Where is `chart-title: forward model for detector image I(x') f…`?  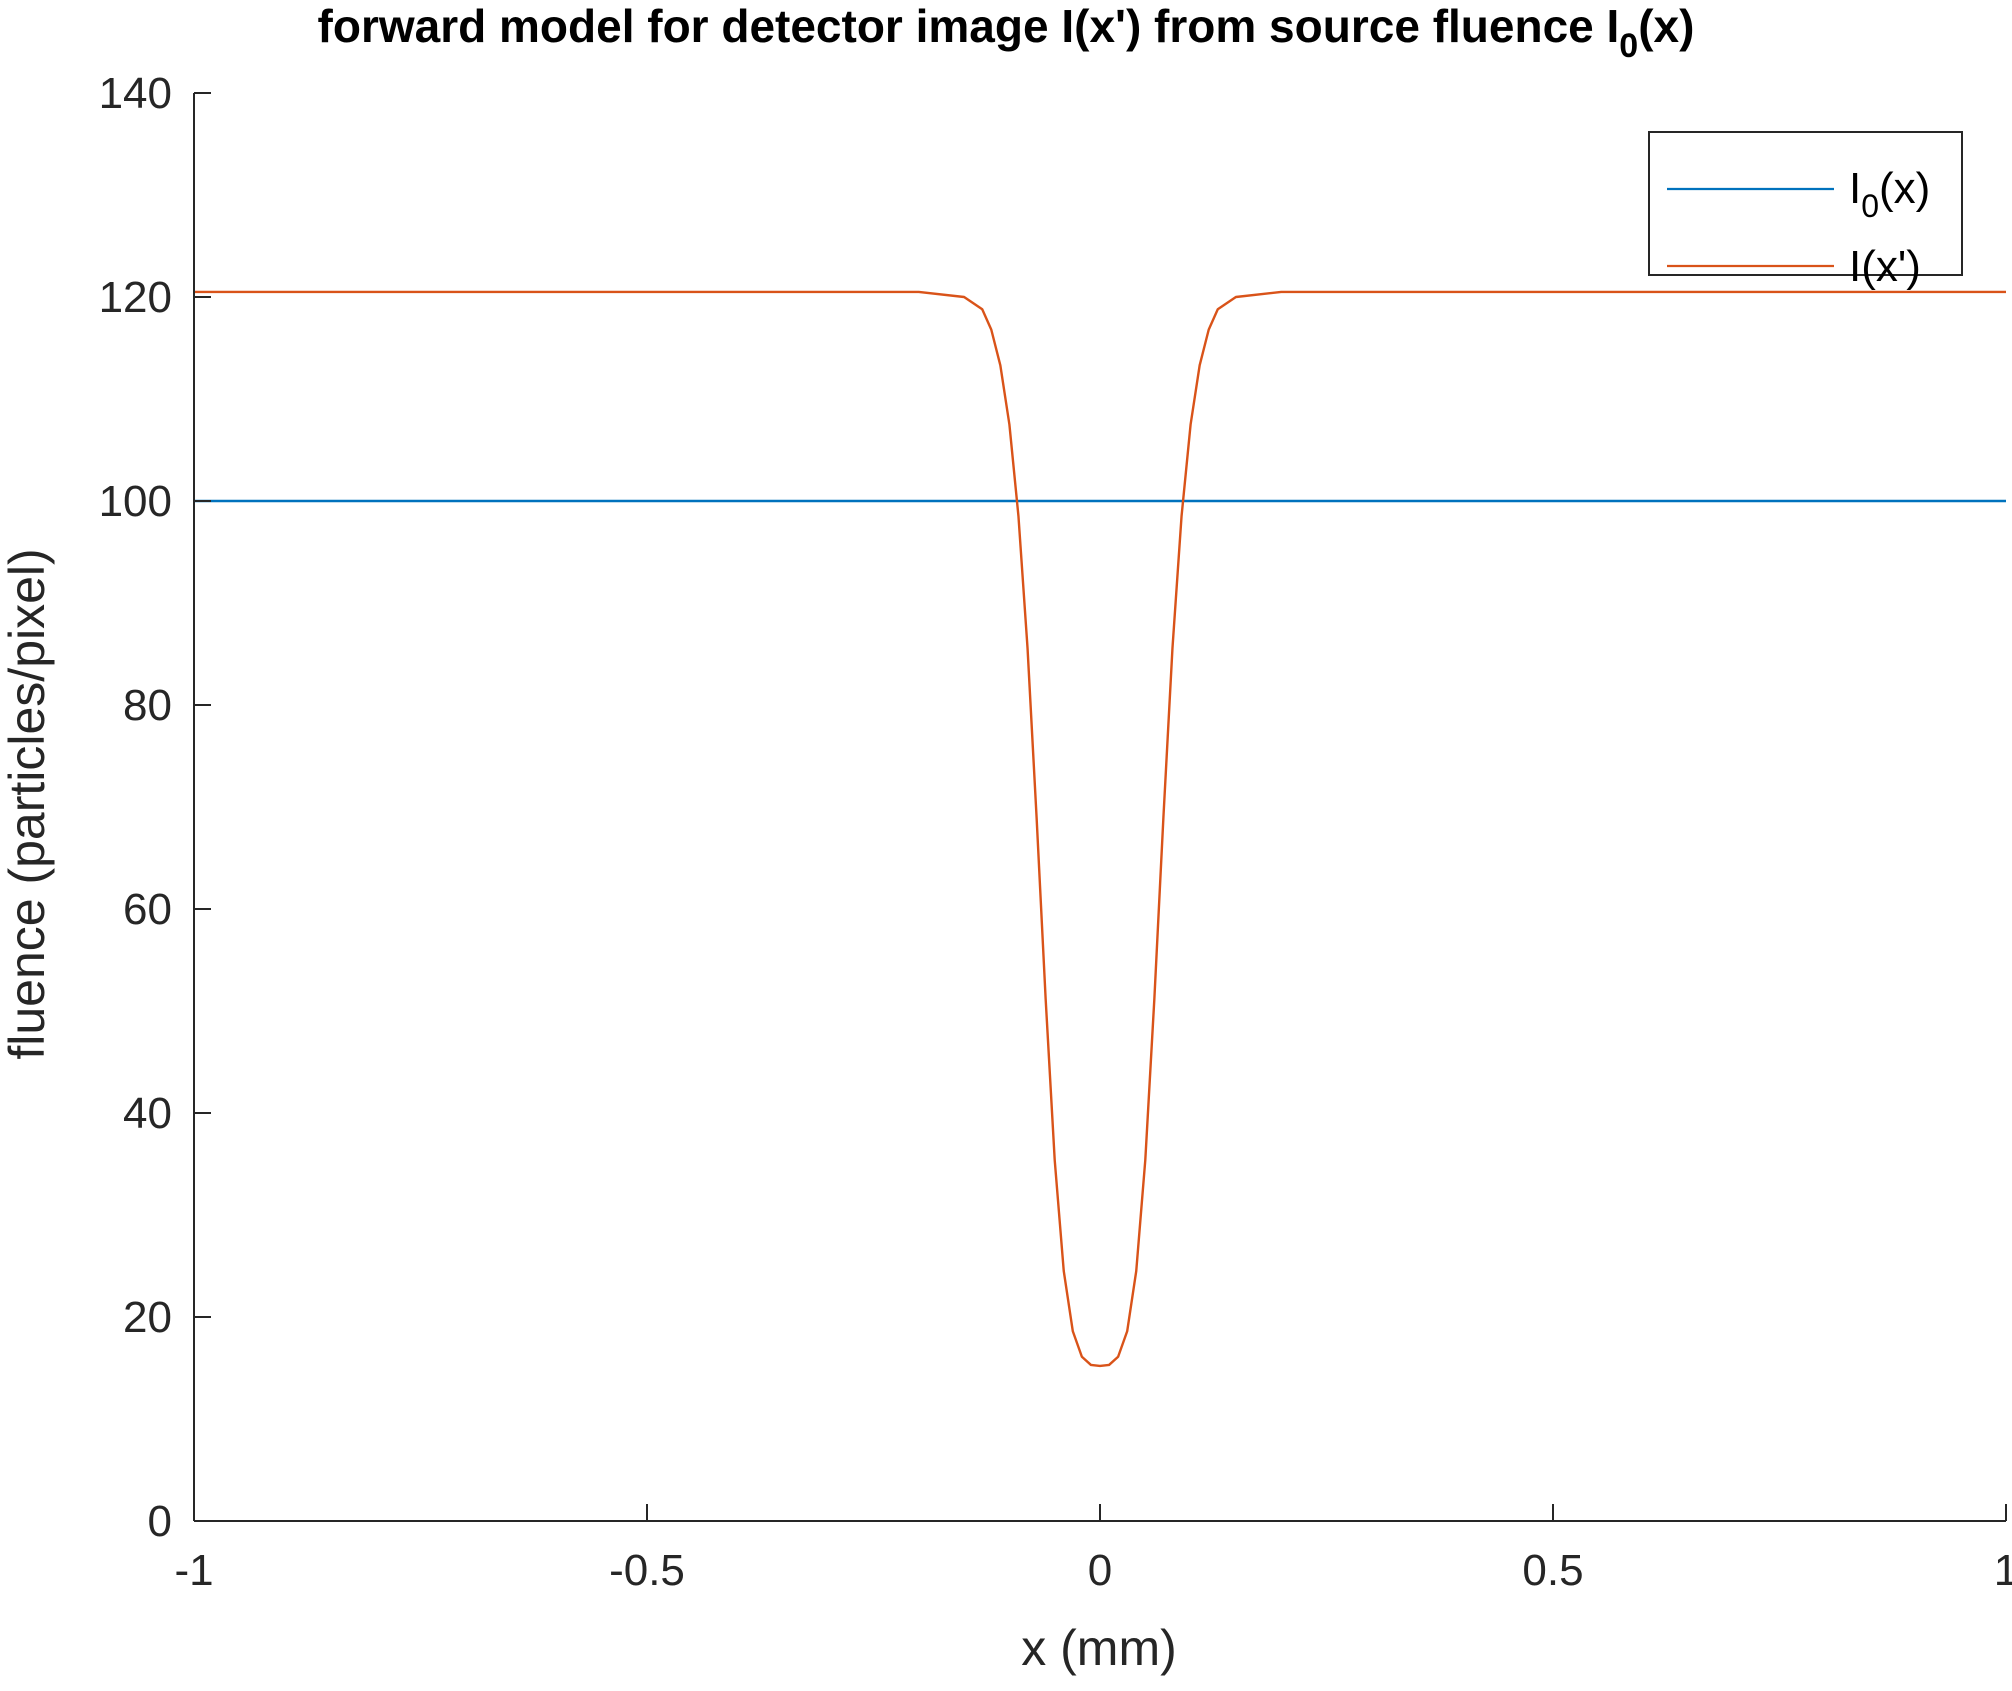
chart-title: forward model for detector image I(x') f… is located at coordinates (1006, 32).